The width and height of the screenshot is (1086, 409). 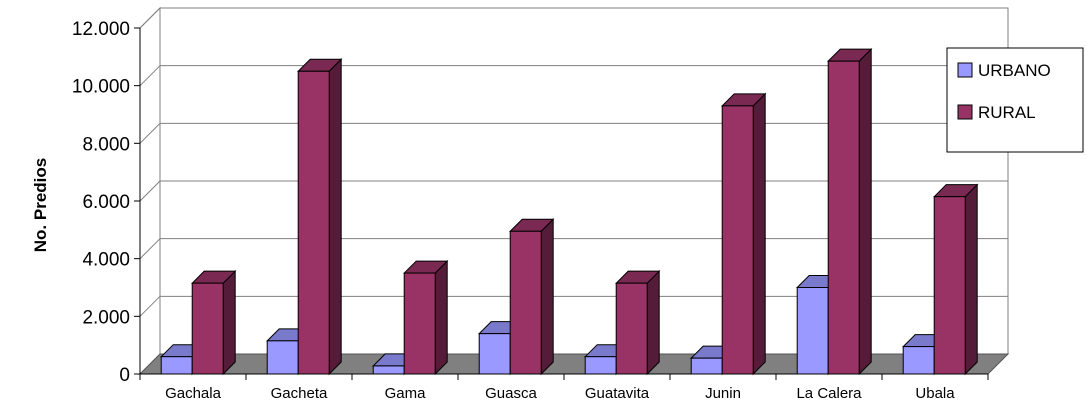 I want to click on y-axis-title: No. Predios, so click(x=40, y=205).